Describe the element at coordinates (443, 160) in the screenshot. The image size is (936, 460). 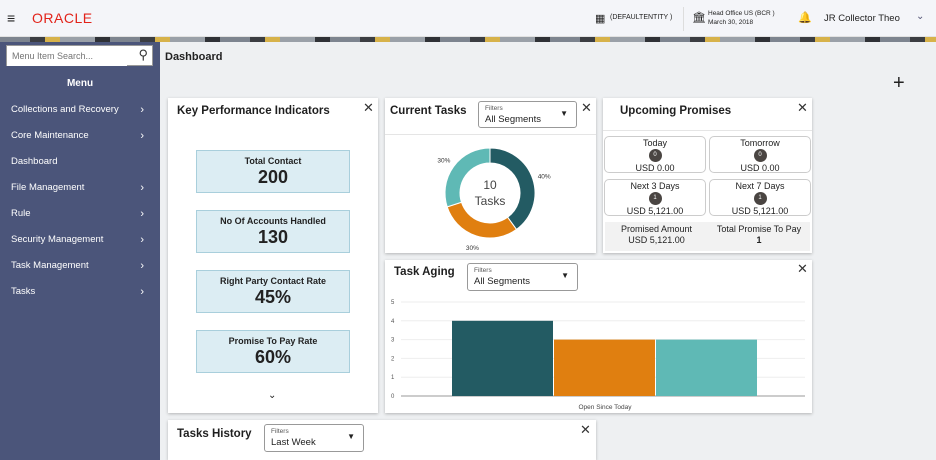
I see `donut-slice-label: 30%` at that location.